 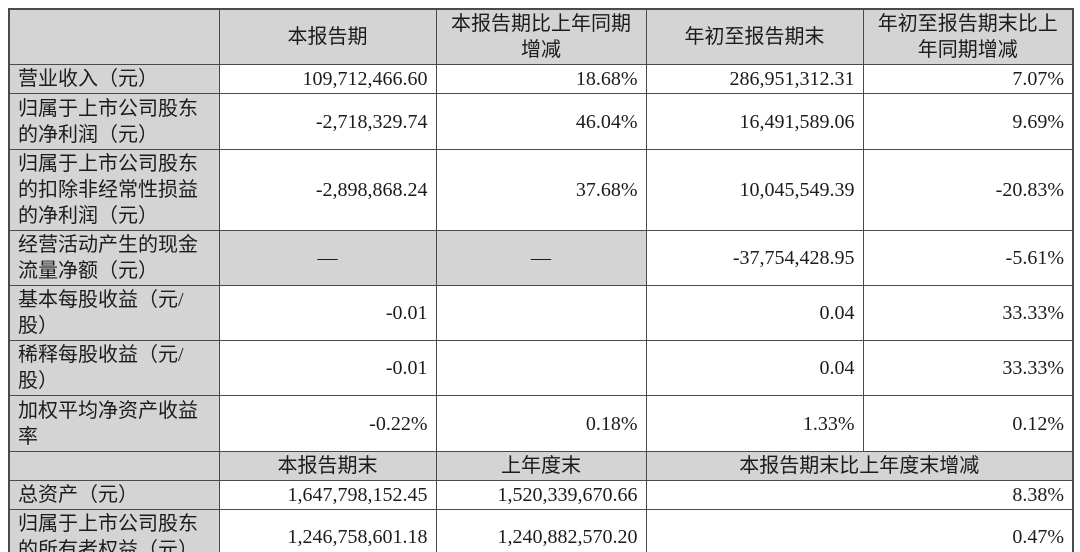 I want to click on basic-eps-ytd-value: 0.04, so click(x=754, y=313).